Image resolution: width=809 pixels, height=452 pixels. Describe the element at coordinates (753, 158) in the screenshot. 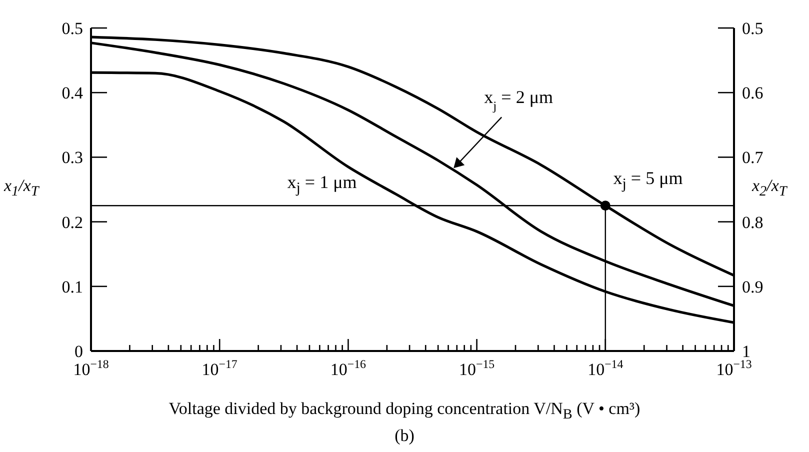

I see `y2-tick-label: 0.7` at that location.